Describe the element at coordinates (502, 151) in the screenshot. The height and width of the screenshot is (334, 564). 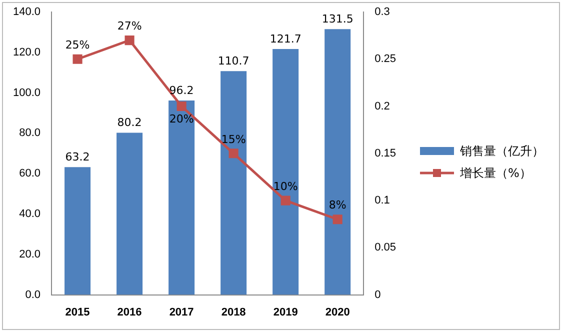
I see `legend-label: 销售量（亿升）` at that location.